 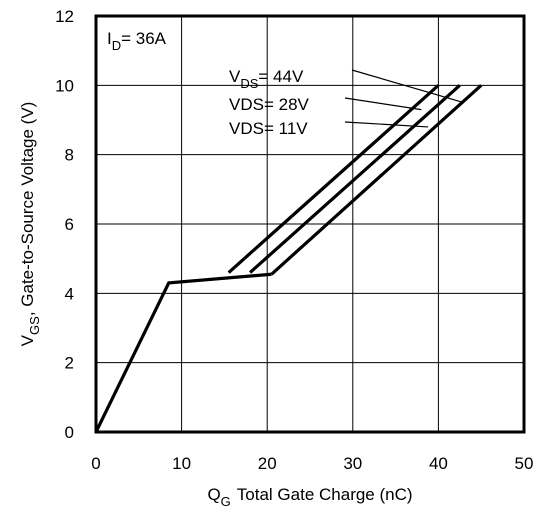 What do you see at coordinates (269, 104) in the screenshot?
I see `series-label-28v: VDS= 28V` at bounding box center [269, 104].